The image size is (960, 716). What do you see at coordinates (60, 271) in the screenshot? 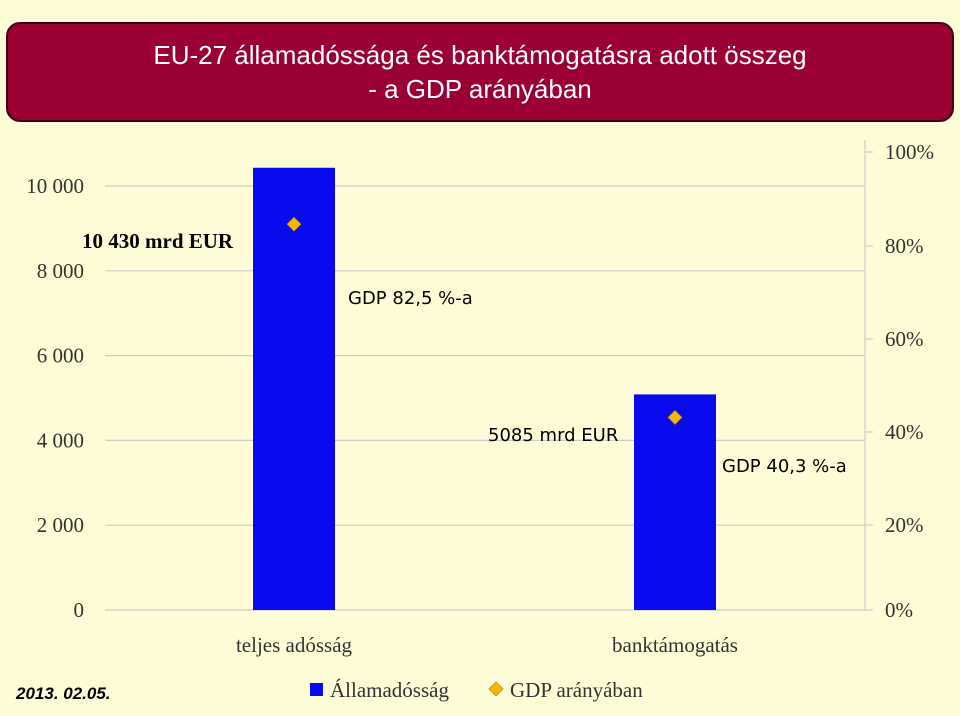
I see `left-tick-label: 8 000` at bounding box center [60, 271].